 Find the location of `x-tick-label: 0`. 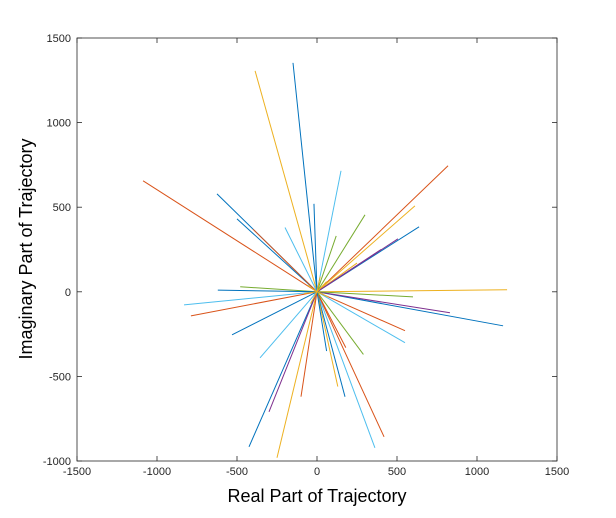

x-tick-label: 0 is located at coordinates (317, 472).